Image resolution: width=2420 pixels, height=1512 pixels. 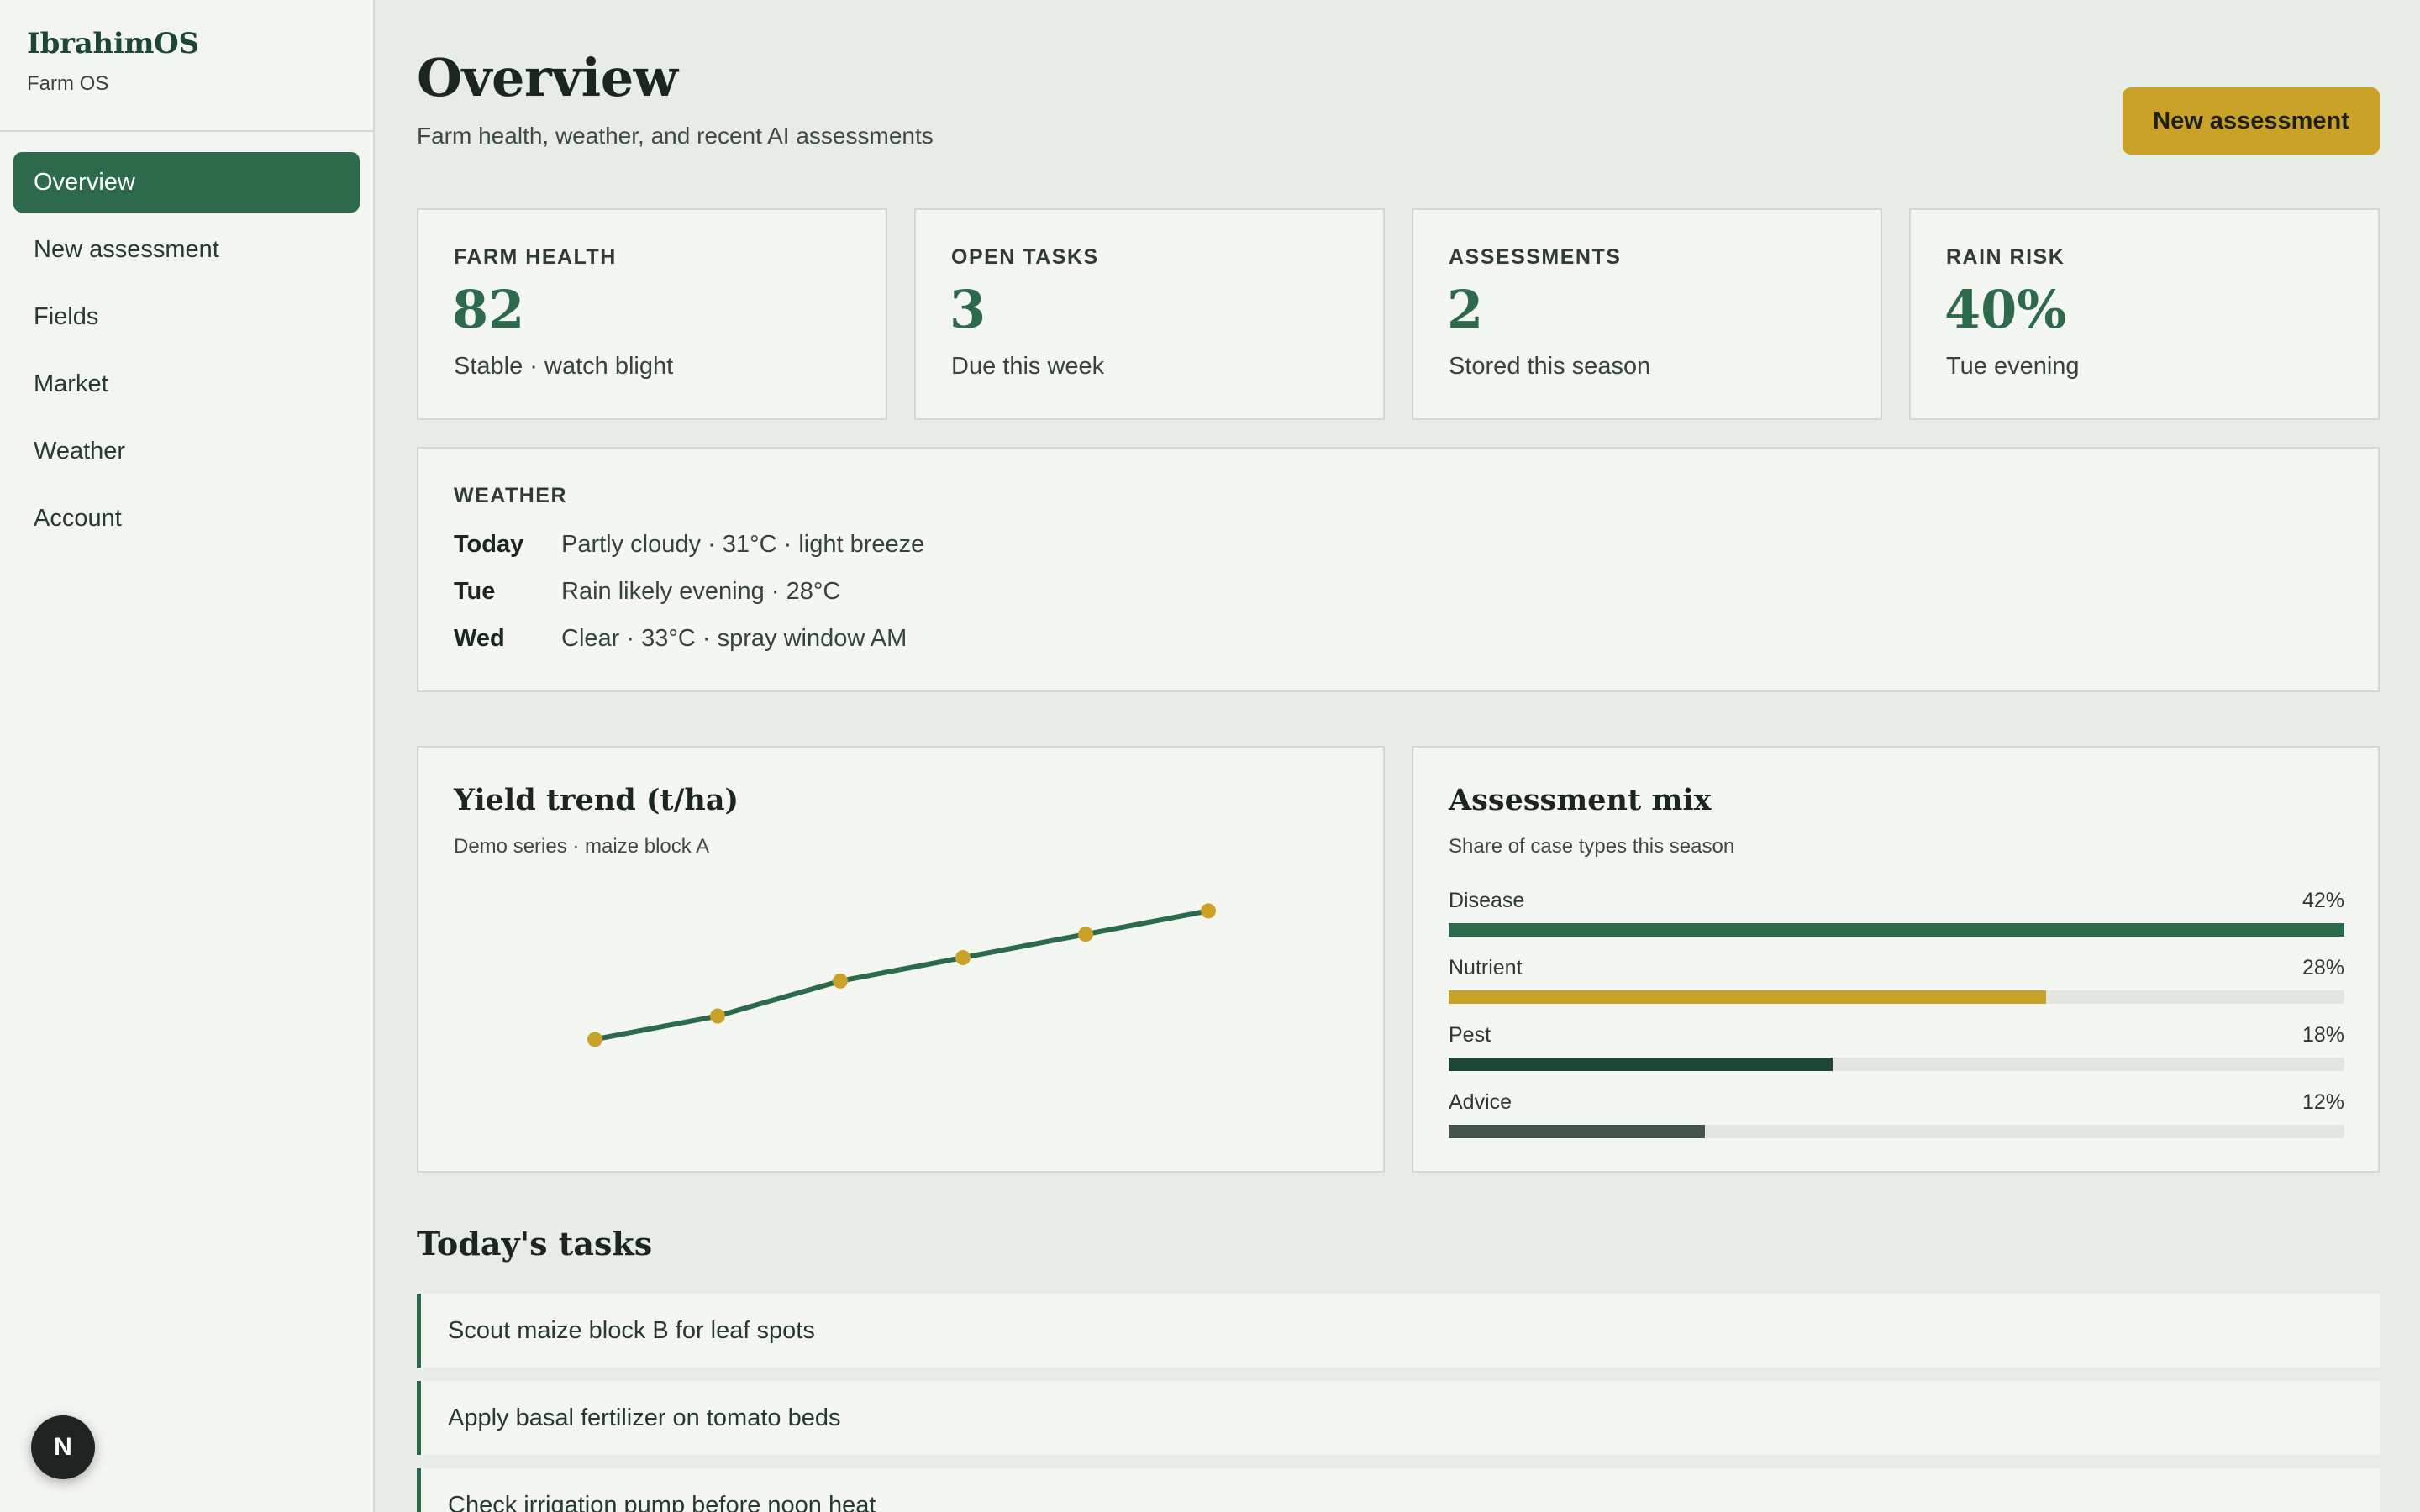 I want to click on mix-percent: 28%, so click(x=2323, y=967).